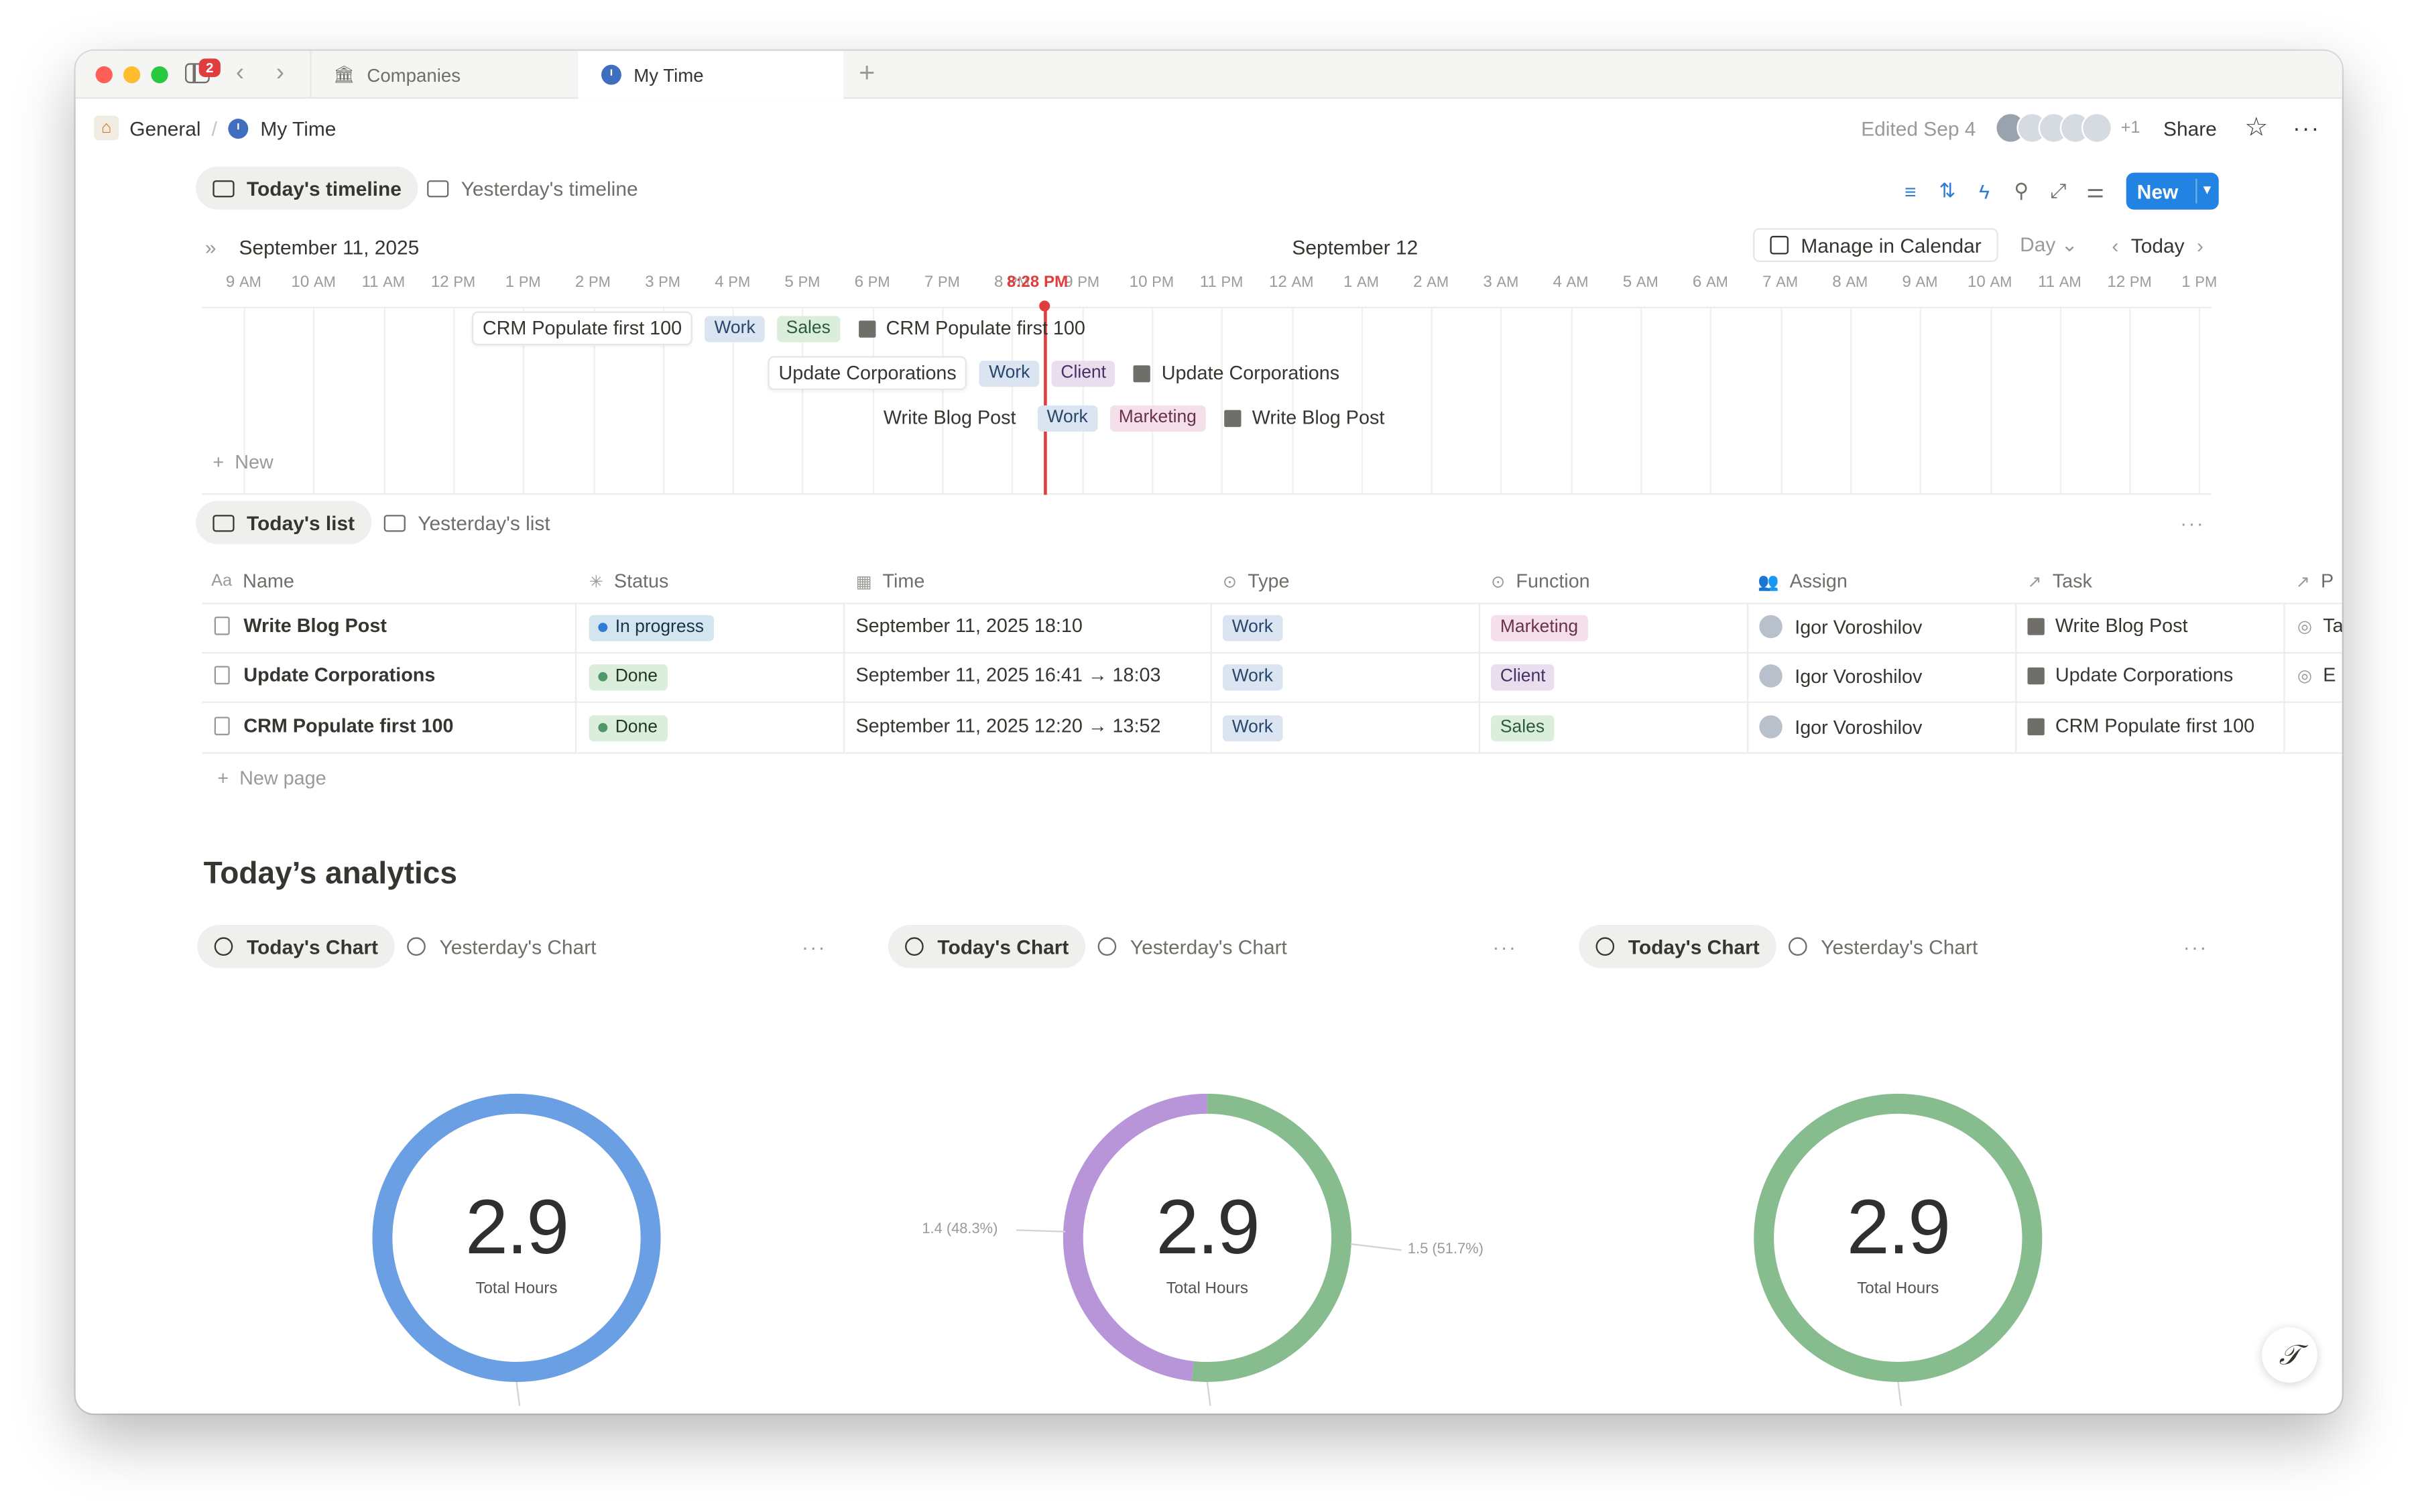 This screenshot has height=1512, width=2416. I want to click on tab-todays-chart-2: Today's Chart, so click(987, 946).